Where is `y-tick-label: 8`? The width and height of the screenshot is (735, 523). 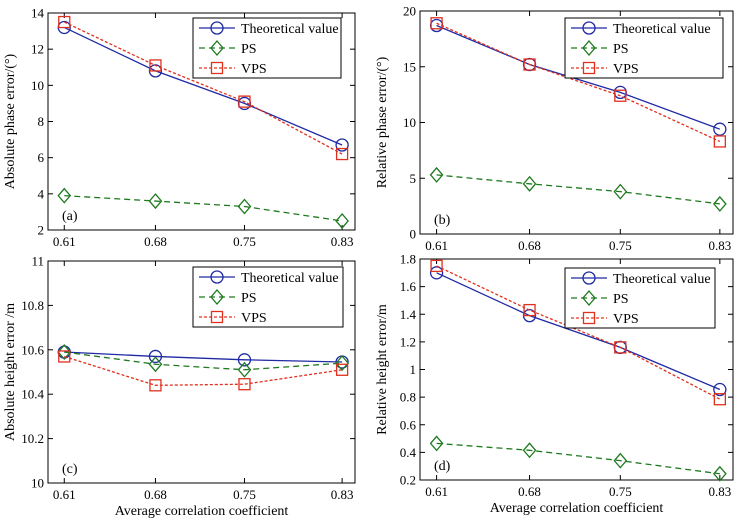
y-tick-label: 8 is located at coordinates (41, 121).